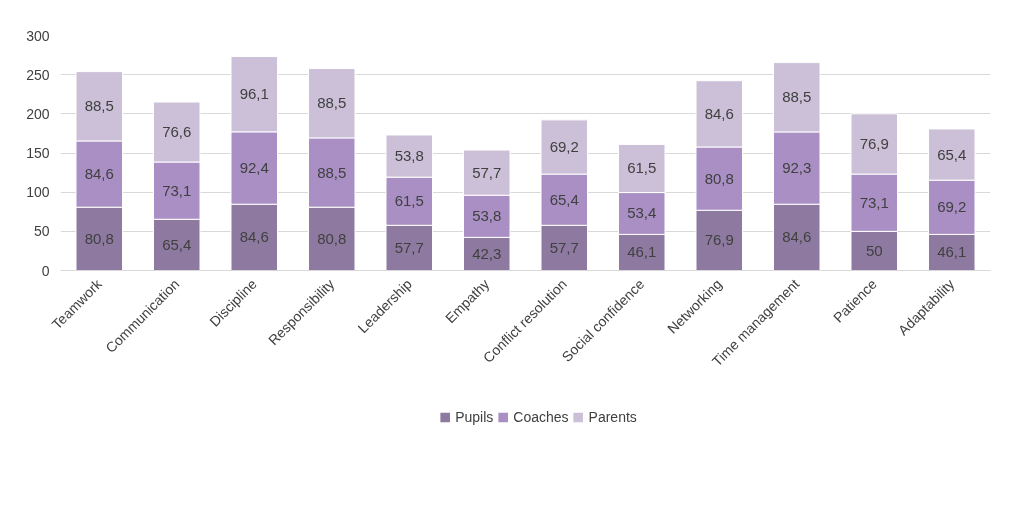 This screenshot has width=1036, height=527. I want to click on legend-label: Coaches, so click(541, 417).